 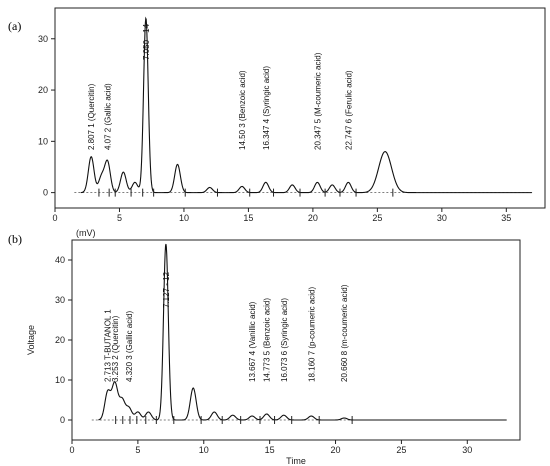 I want to click on peak-label: 14.773 5 (Benzoic acid), so click(x=267, y=340).